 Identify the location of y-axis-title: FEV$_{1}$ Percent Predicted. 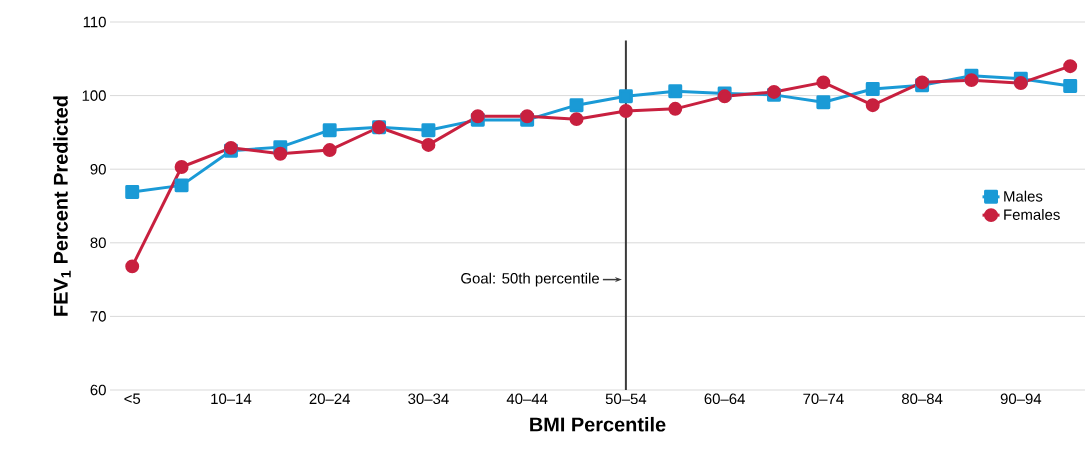
(62, 206).